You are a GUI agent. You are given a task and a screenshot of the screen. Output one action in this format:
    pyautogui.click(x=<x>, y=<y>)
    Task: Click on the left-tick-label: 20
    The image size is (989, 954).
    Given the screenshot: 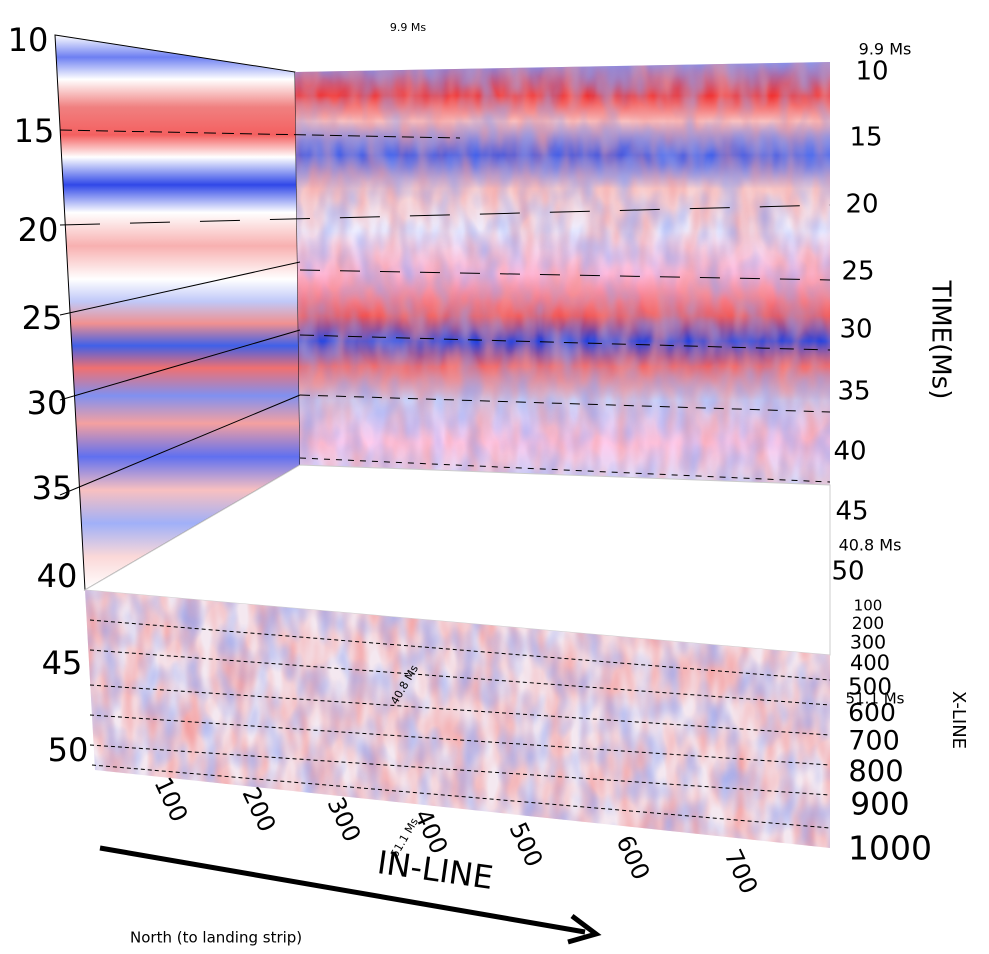 What is the action you would take?
    pyautogui.click(x=38, y=230)
    